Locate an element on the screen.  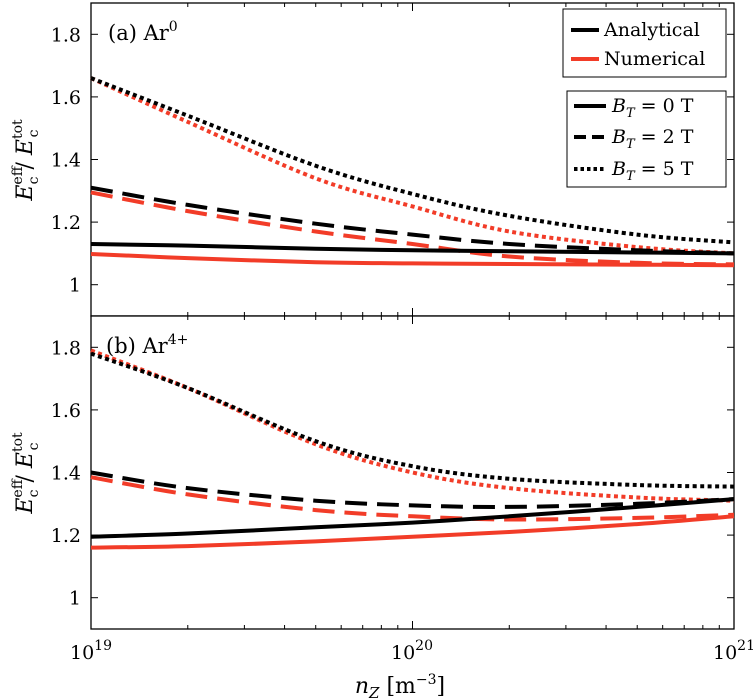
y-axis-label-a-text: Eeffc / Etotc is located at coordinates (26, 160).